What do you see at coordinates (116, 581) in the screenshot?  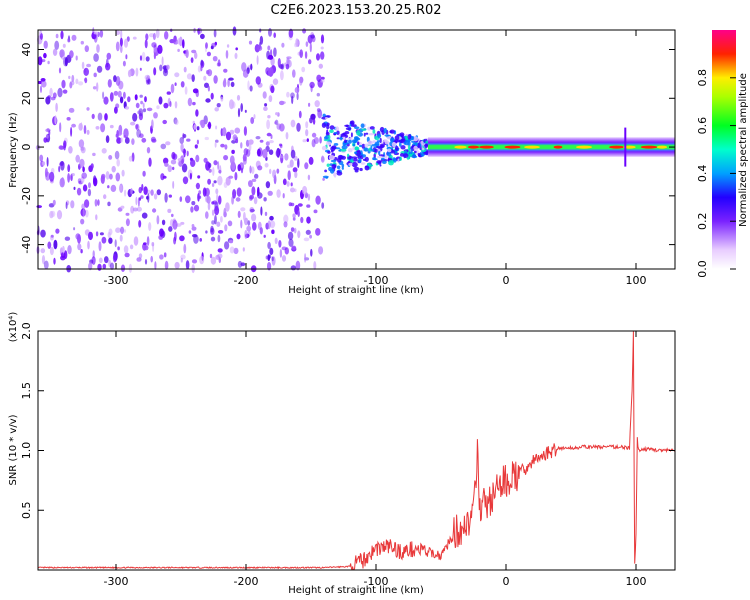 I see `x-tick-label: -300` at bounding box center [116, 581].